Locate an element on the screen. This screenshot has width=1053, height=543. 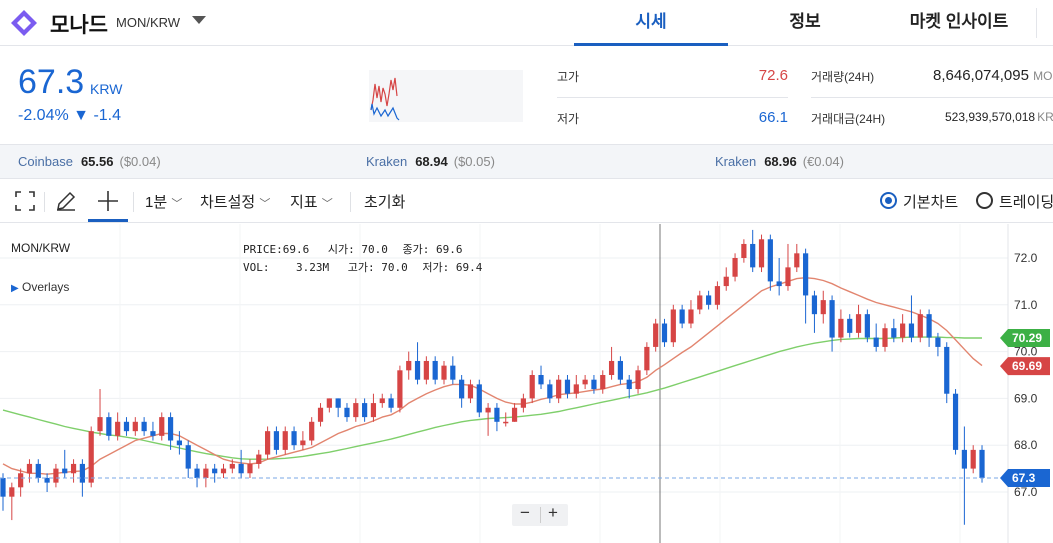
exchange-price: 68.96 is located at coordinates (780, 161).